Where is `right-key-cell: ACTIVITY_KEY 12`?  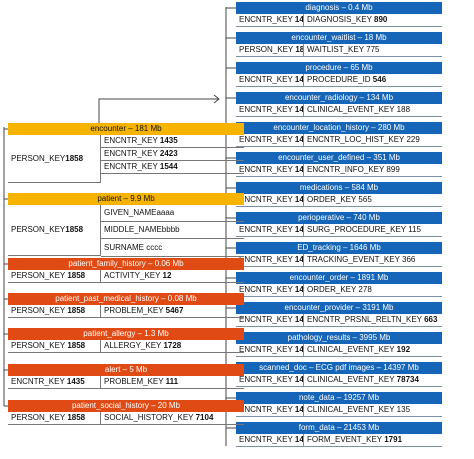 right-key-cell: ACTIVITY_KEY 12 is located at coordinates (172, 276).